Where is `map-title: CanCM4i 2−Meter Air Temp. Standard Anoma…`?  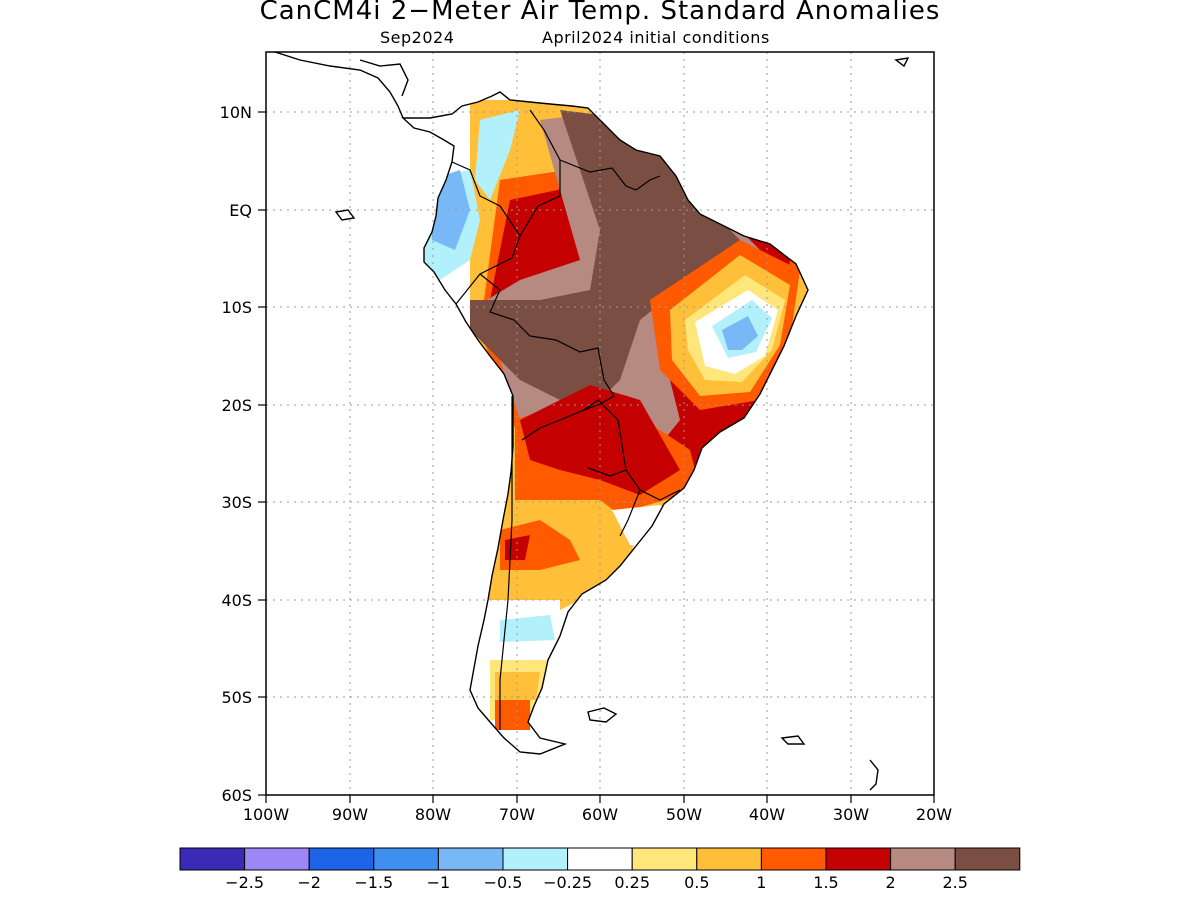
map-title: CanCM4i 2−Meter Air Temp. Standard Anoma… is located at coordinates (600, 13).